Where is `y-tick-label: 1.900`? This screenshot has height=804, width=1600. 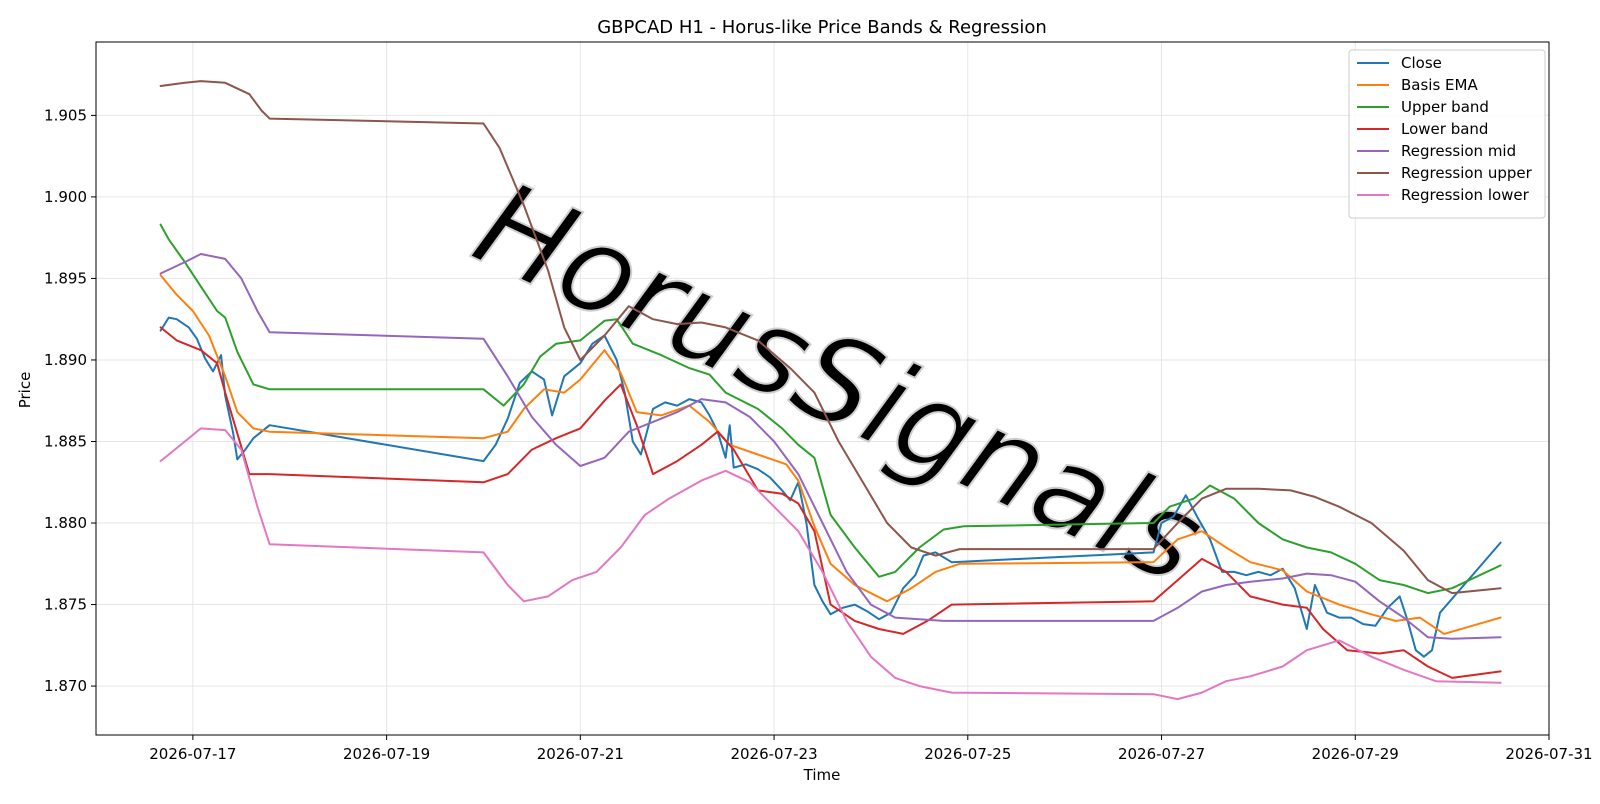 y-tick-label: 1.900 is located at coordinates (65, 197).